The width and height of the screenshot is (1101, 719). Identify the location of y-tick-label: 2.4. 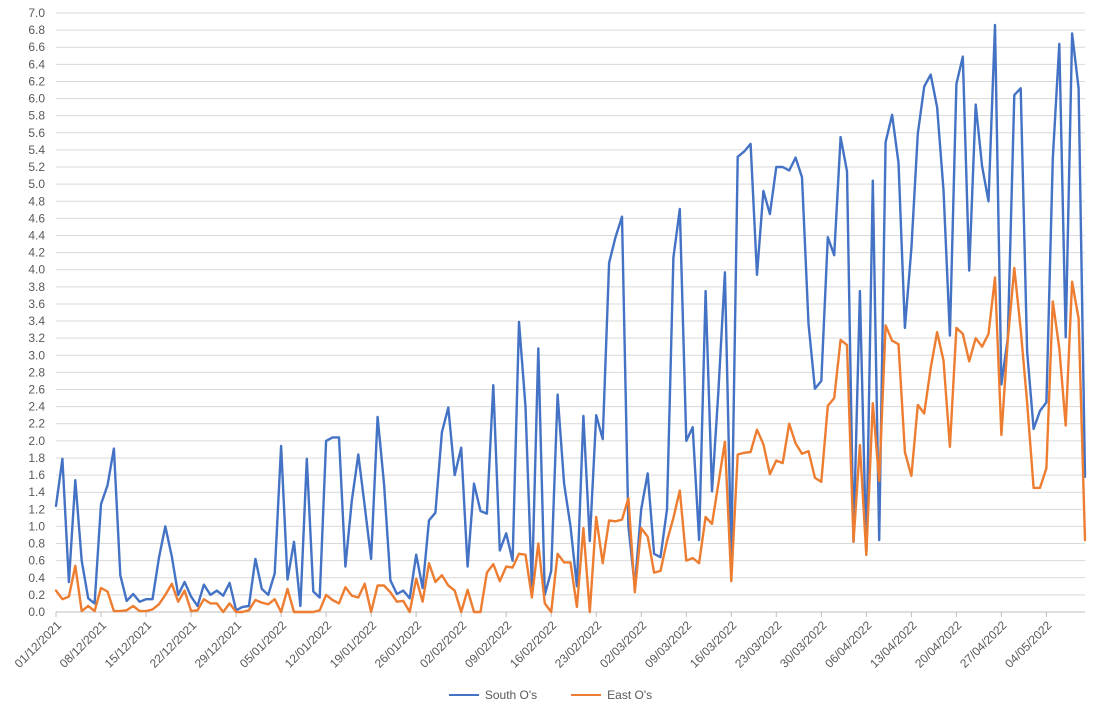
(36, 407).